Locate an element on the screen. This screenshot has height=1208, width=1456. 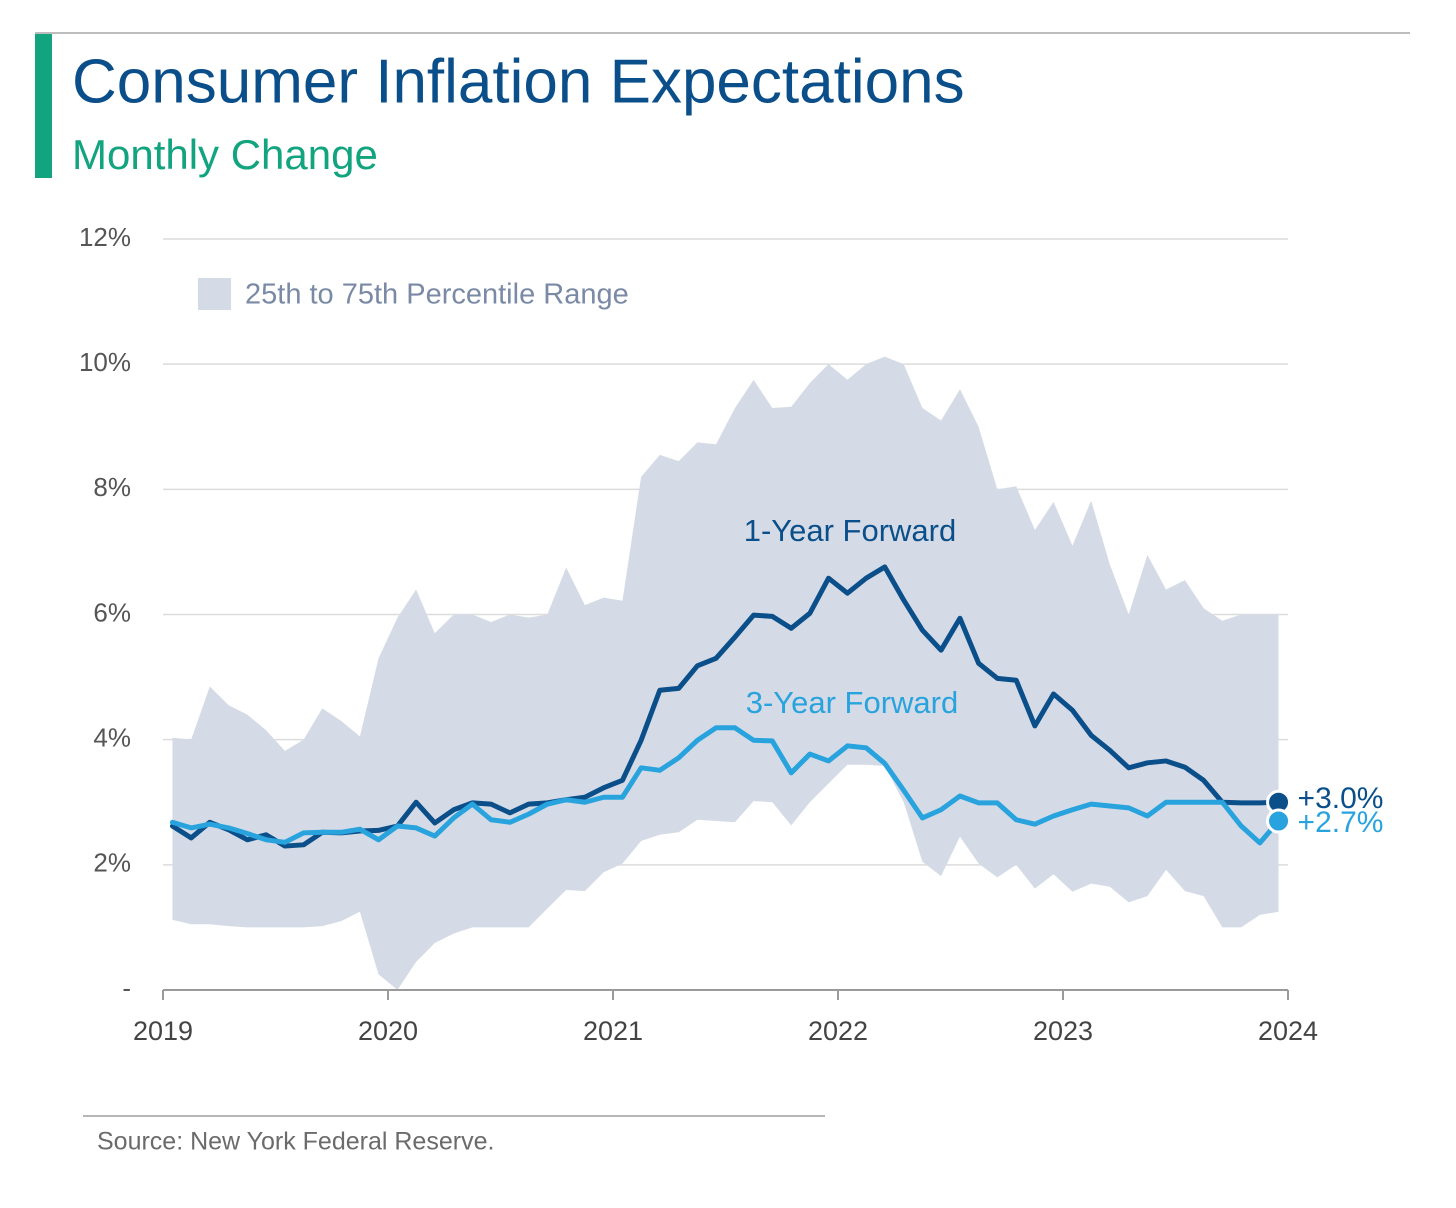
y-tick-label: - is located at coordinates (126, 988).